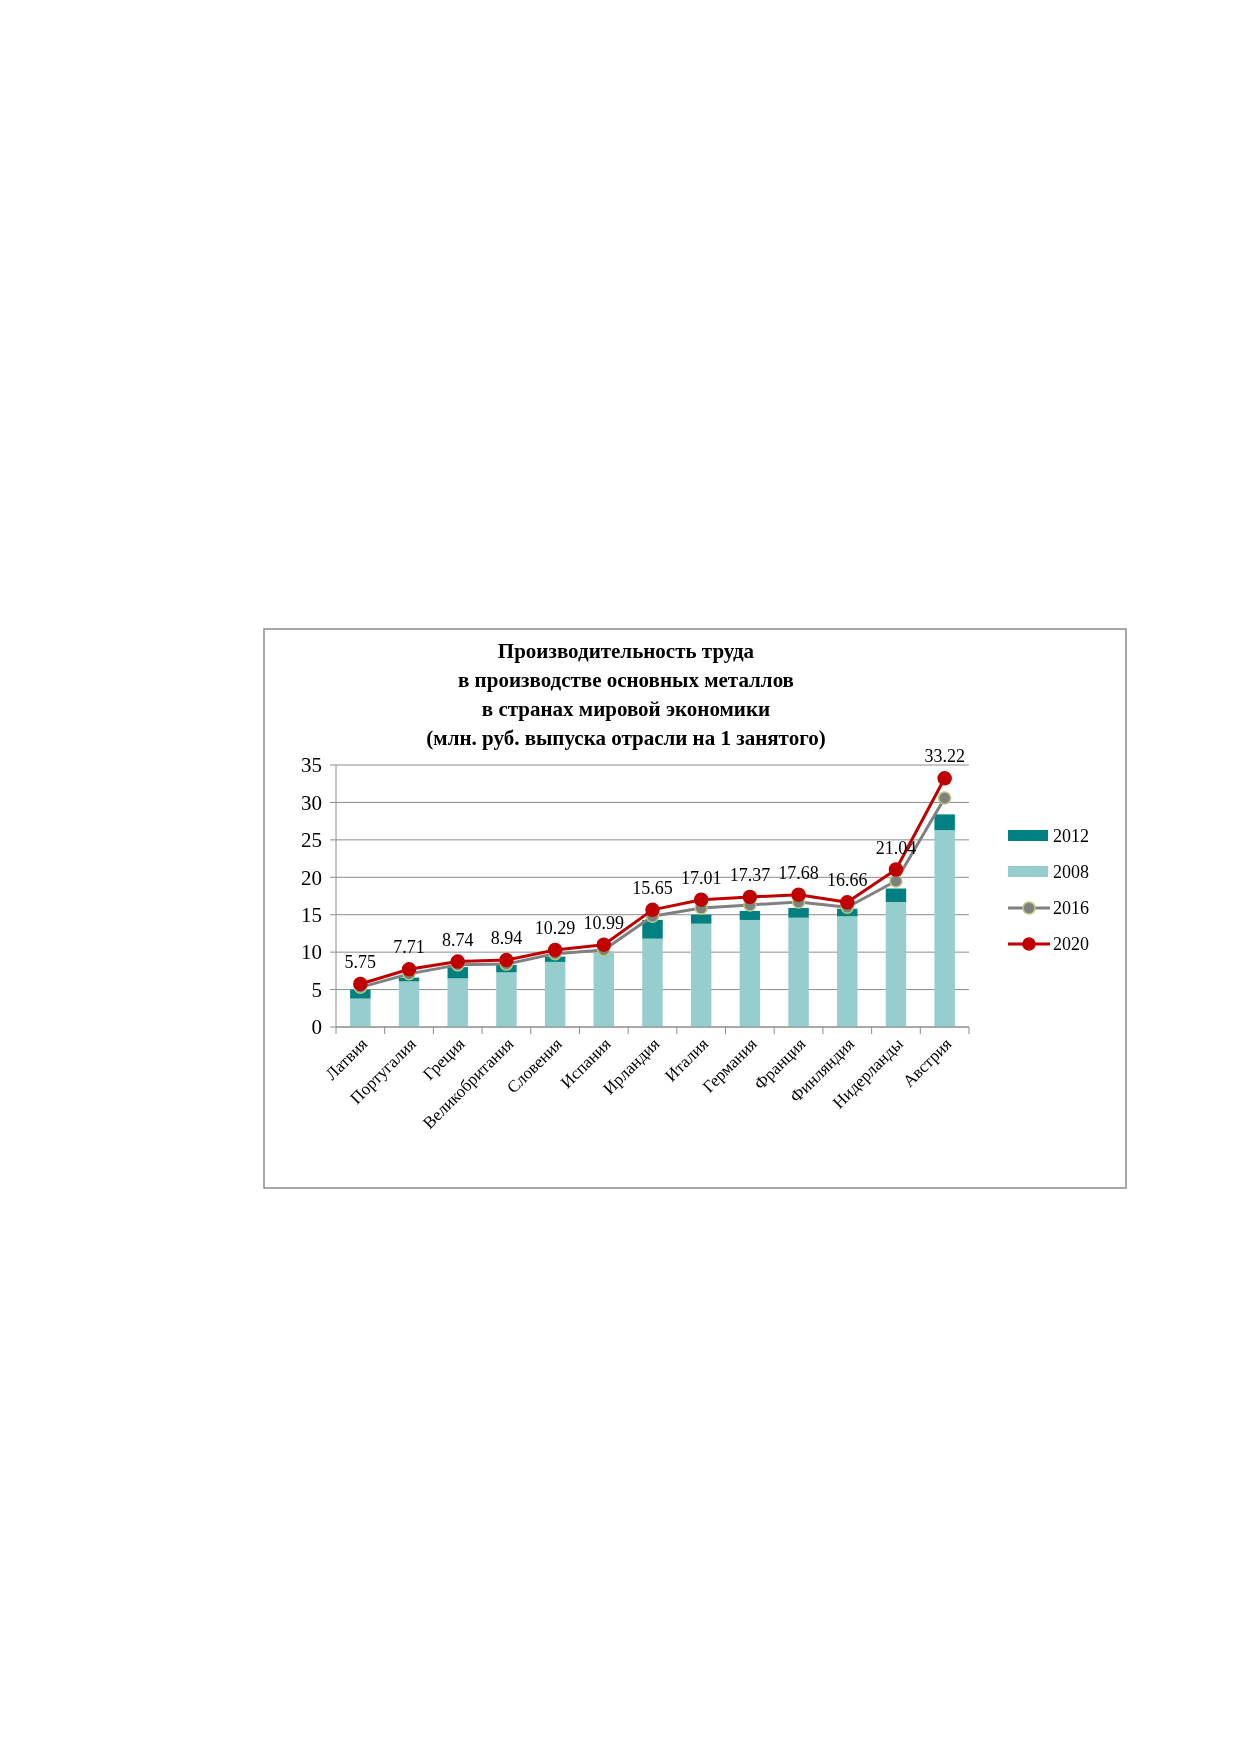 The height and width of the screenshot is (1752, 1239). Describe the element at coordinates (311, 952) in the screenshot. I see `y-tick-label: 10` at that location.